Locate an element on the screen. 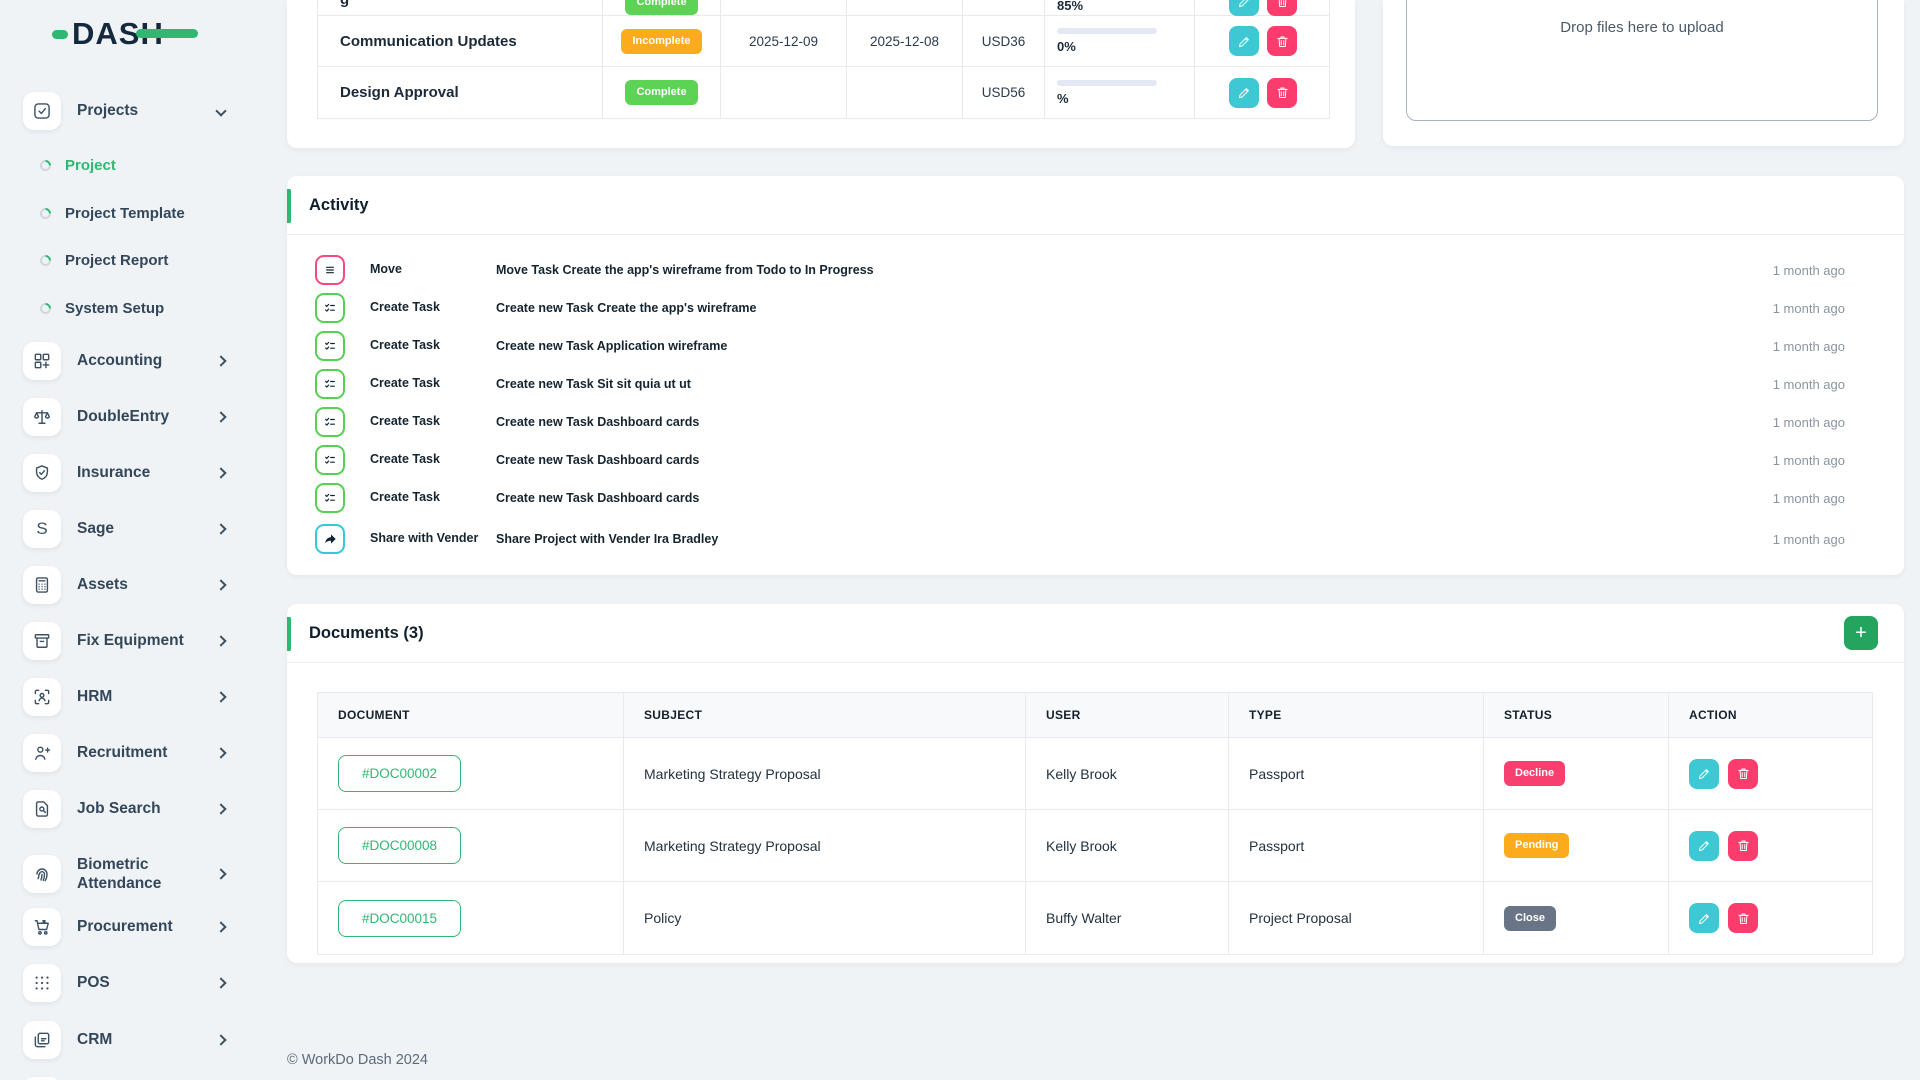  archive-box-icon is located at coordinates (42, 641).